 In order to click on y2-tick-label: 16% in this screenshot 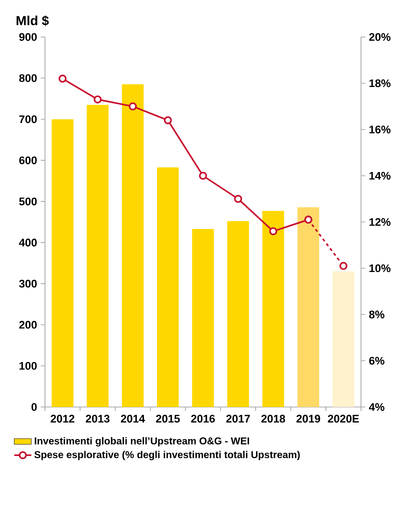, I will do `click(380, 130)`.